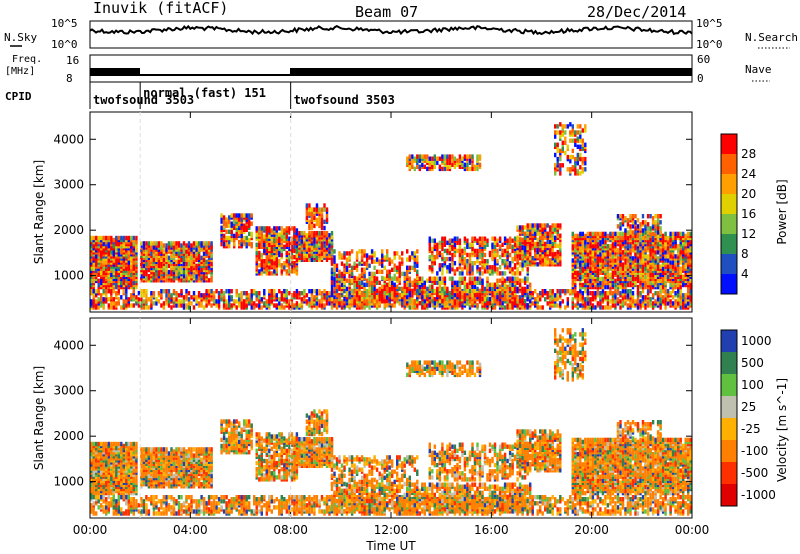  What do you see at coordinates (20, 71) in the screenshot?
I see `freq-label-bottom: [MHz]` at bounding box center [20, 71].